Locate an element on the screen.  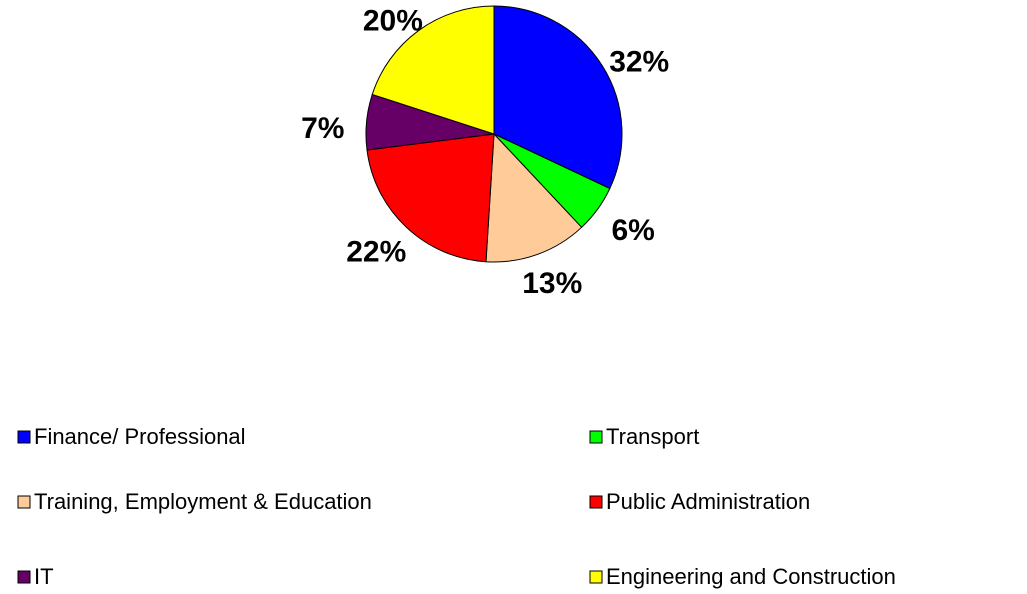
legend-label: Transport is located at coordinates (652, 436).